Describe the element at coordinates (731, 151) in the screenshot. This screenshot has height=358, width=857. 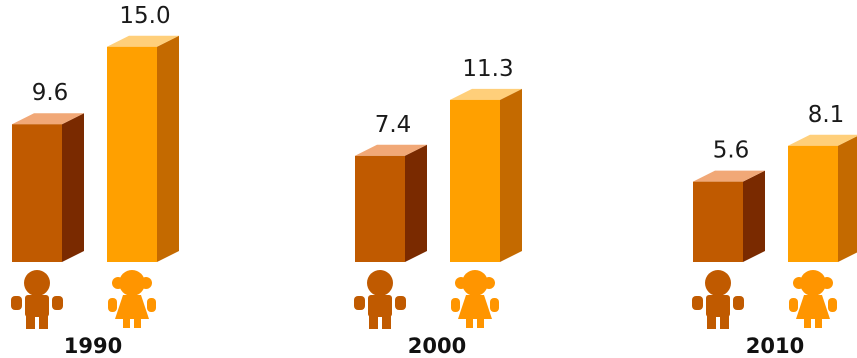
I see `value-label-boys-2010: 5.6` at that location.